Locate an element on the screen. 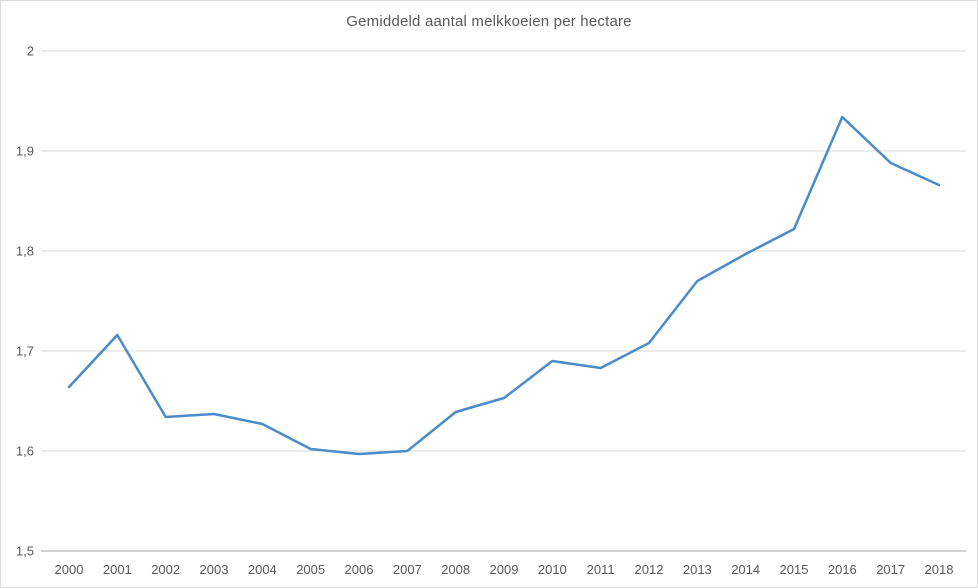 This screenshot has width=978, height=588. x-tick-label: 2016 is located at coordinates (842, 569).